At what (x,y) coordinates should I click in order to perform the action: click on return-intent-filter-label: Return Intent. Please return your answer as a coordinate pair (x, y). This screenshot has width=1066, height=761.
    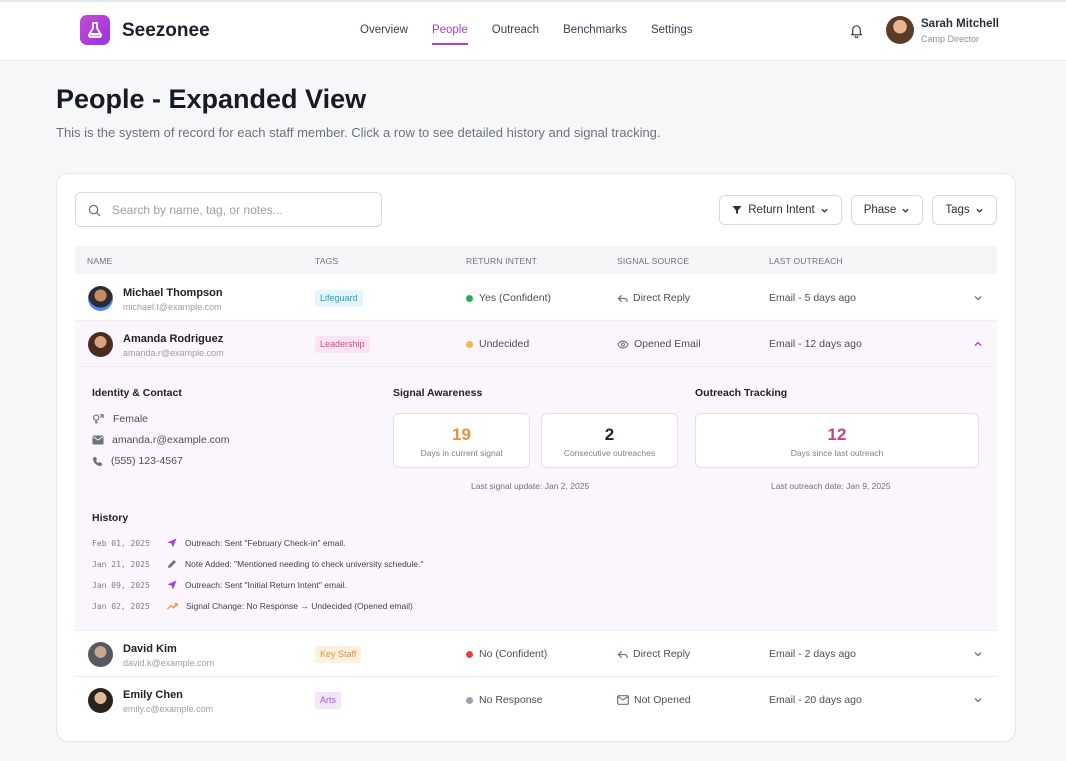
    Looking at the image, I should click on (781, 210).